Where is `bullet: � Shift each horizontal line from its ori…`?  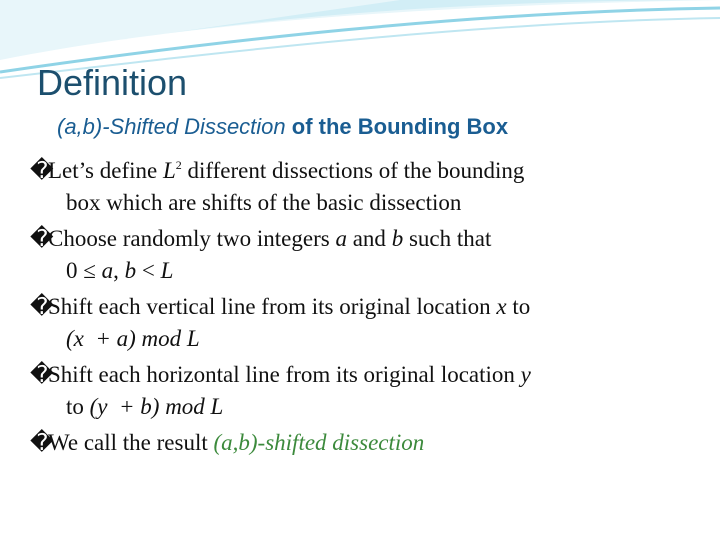
bullet: � Shift each horizontal line from its ori… is located at coordinates (375, 391).